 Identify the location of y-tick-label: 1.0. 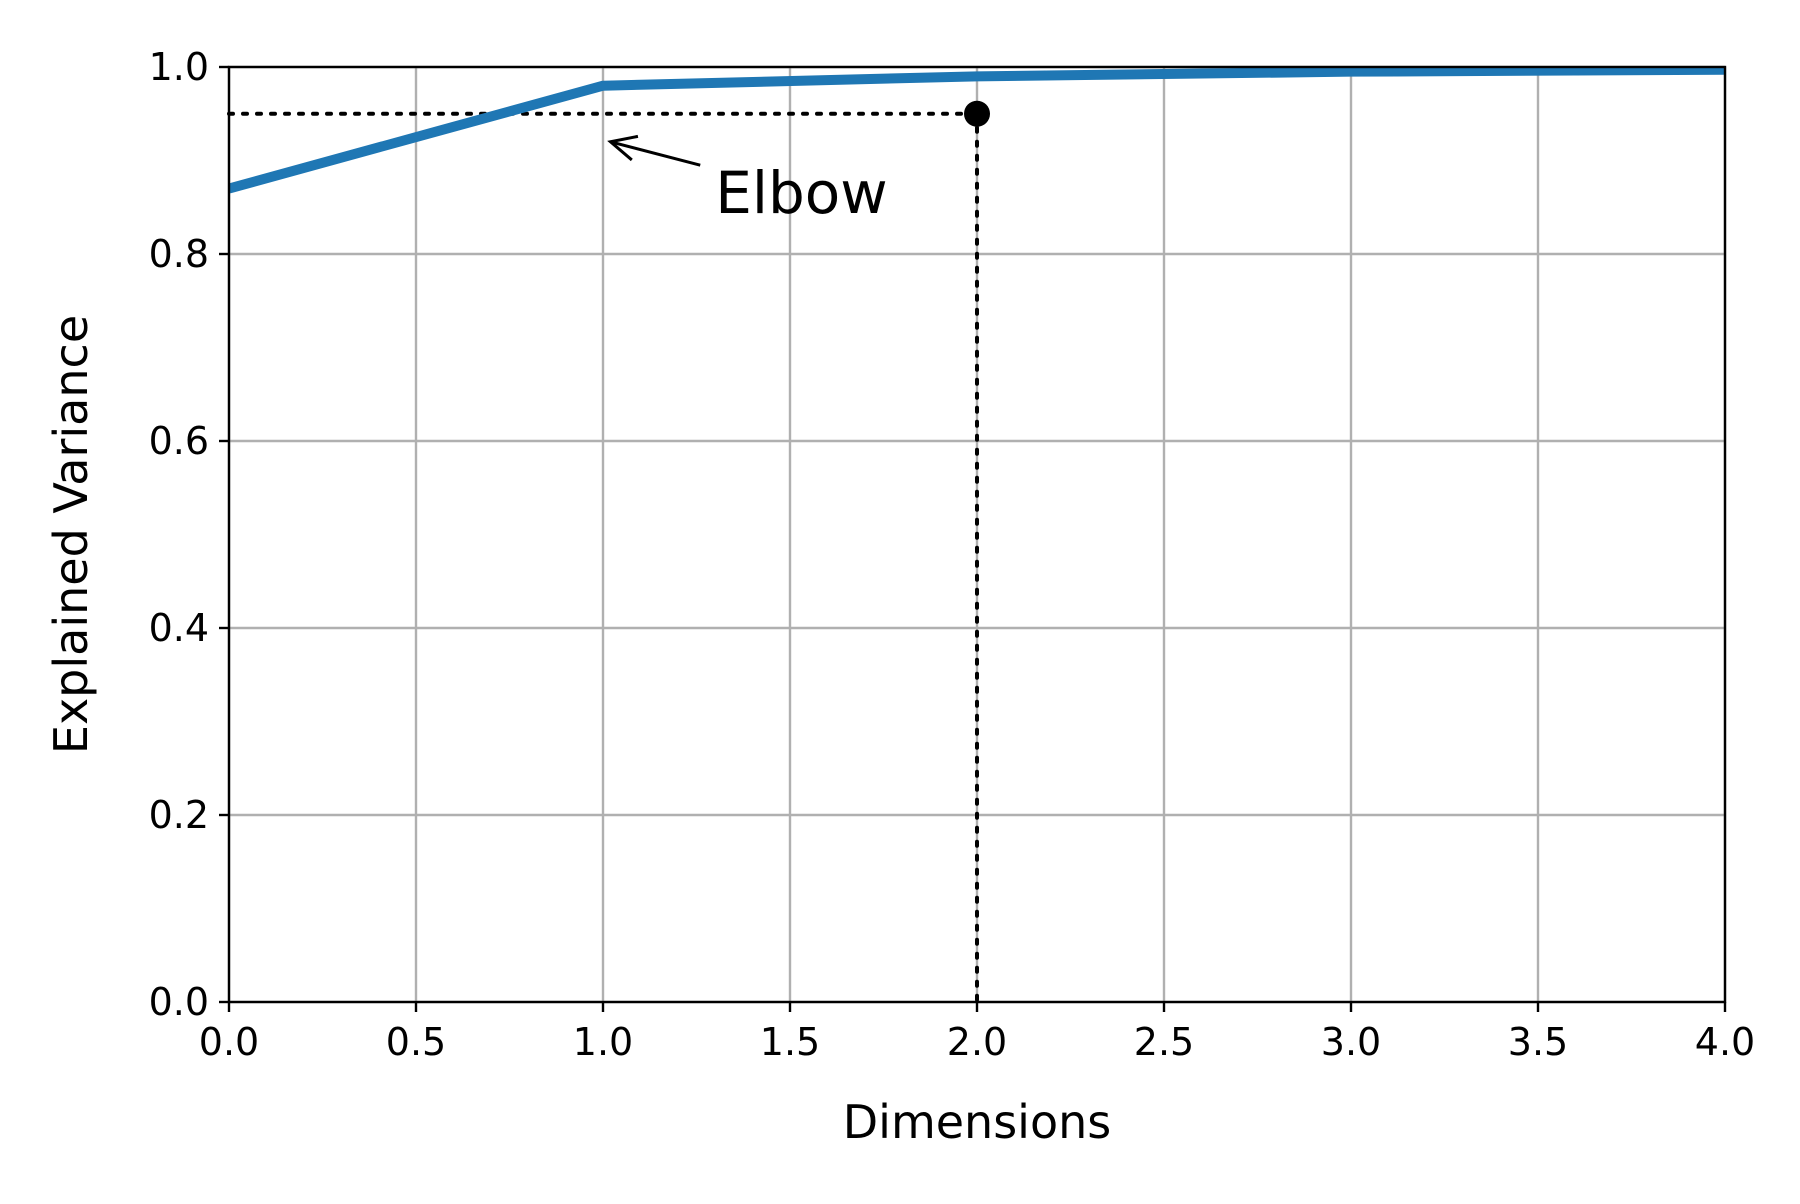
(179, 67).